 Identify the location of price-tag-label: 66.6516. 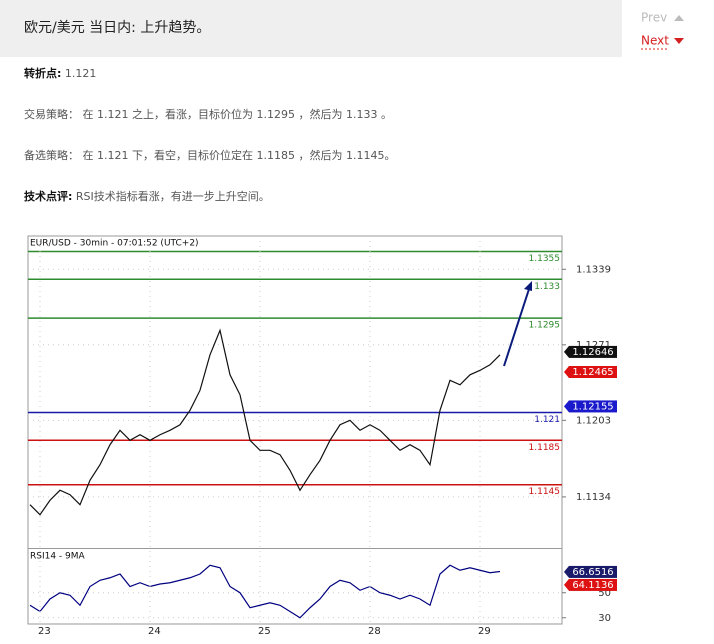
(592, 572).